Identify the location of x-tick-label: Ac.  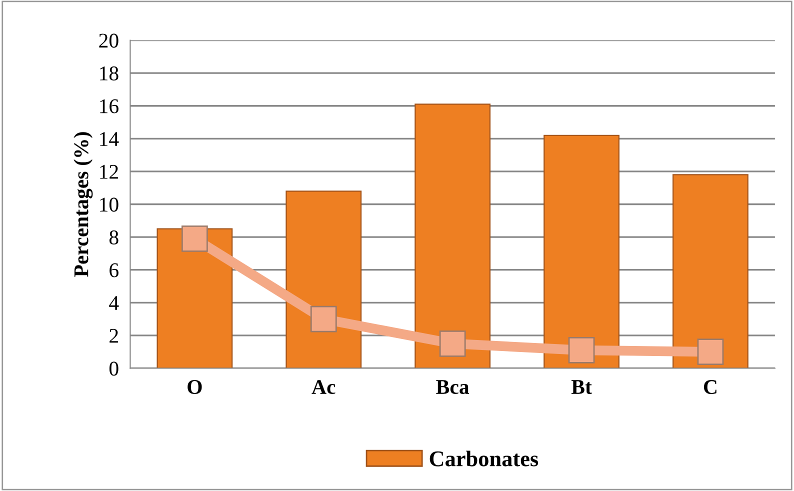
(324, 387).